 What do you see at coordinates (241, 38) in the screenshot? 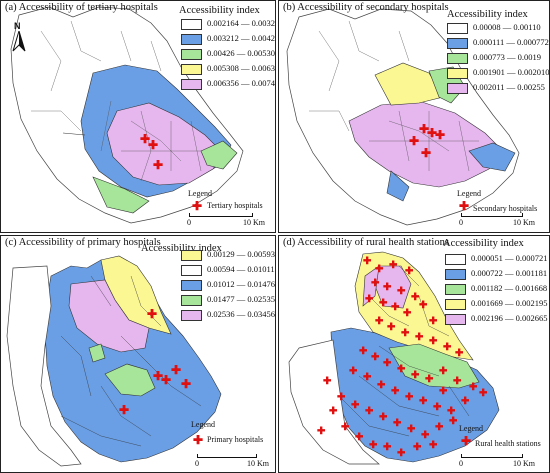
I see `legend-range: 0.003212 — 0.004259` at bounding box center [241, 38].